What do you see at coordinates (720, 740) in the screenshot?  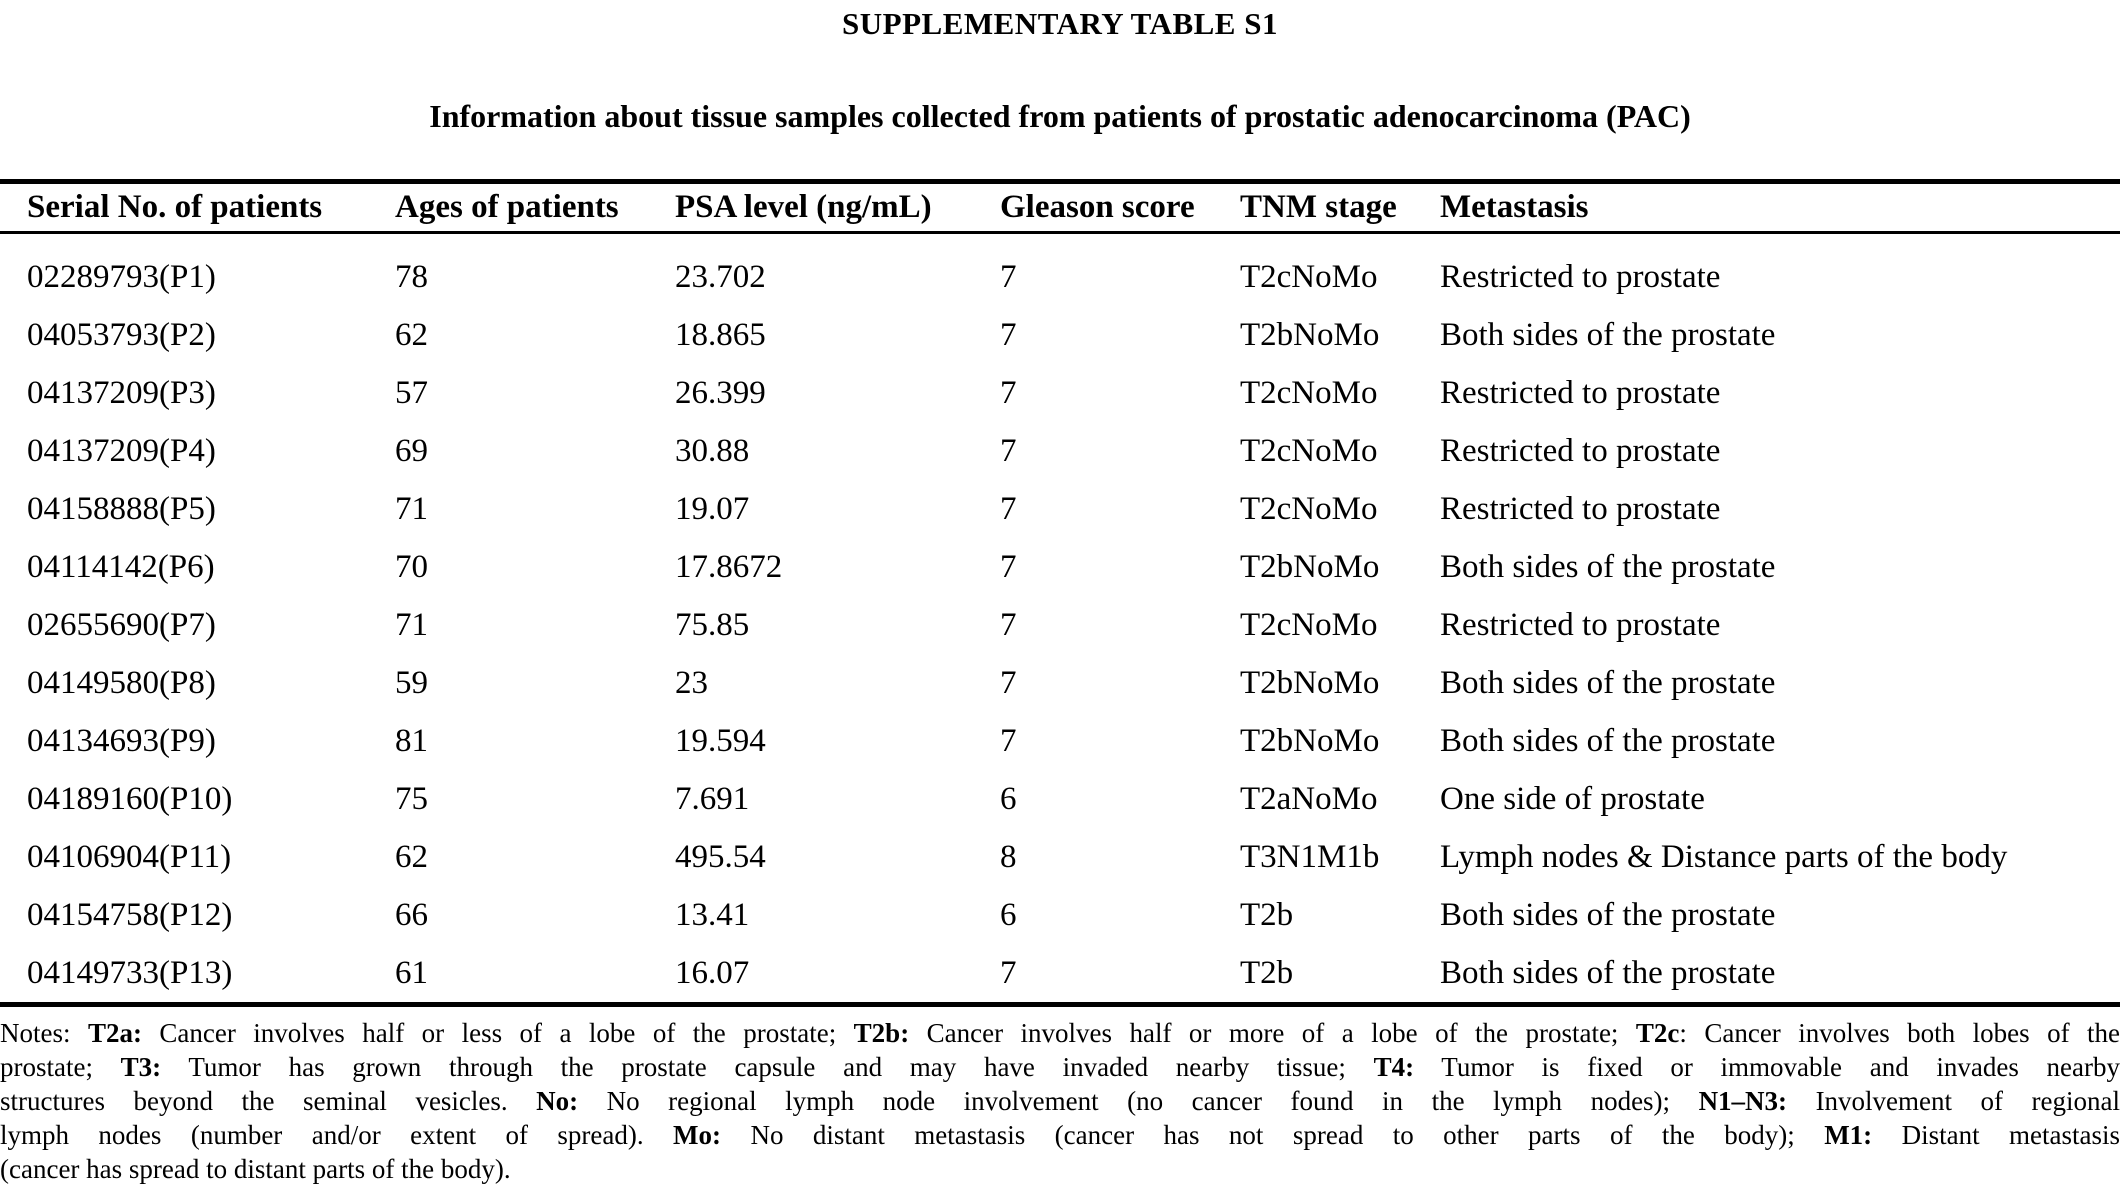 I see `cell-psa: 19.594` at bounding box center [720, 740].